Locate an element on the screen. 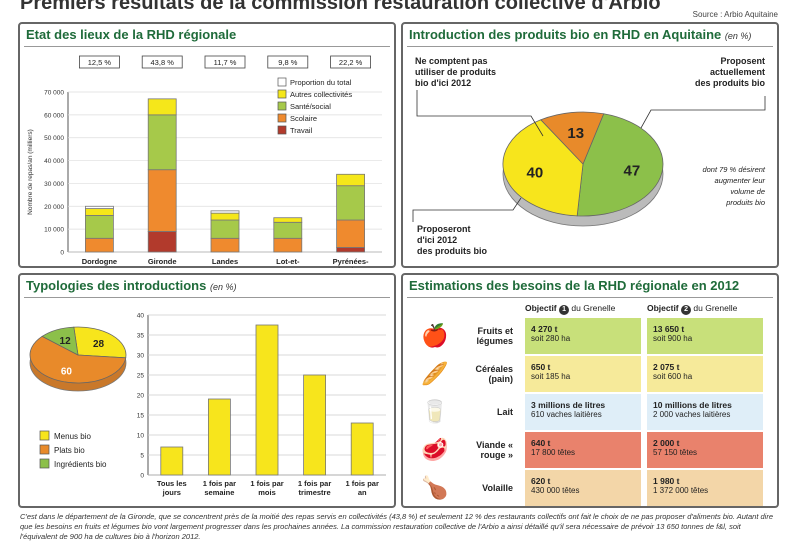 The height and width of the screenshot is (550, 800). percent-label: 9,8 % is located at coordinates (288, 62).